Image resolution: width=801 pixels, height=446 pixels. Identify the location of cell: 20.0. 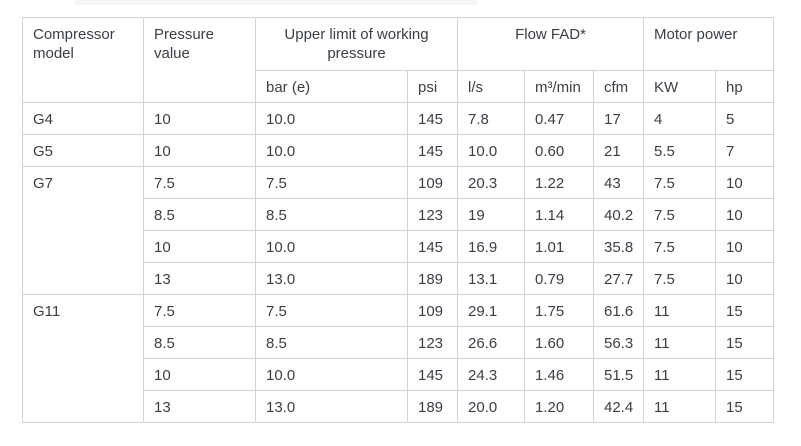
(491, 406).